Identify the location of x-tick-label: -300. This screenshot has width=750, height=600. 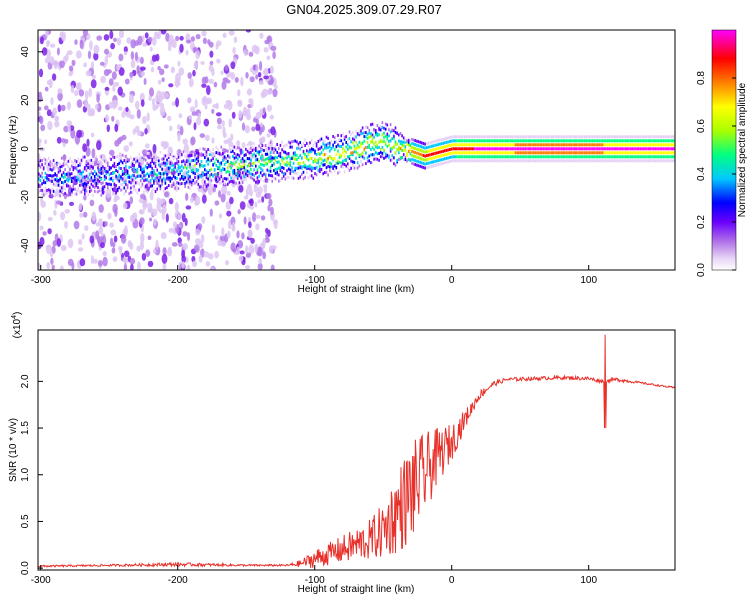
(41, 580).